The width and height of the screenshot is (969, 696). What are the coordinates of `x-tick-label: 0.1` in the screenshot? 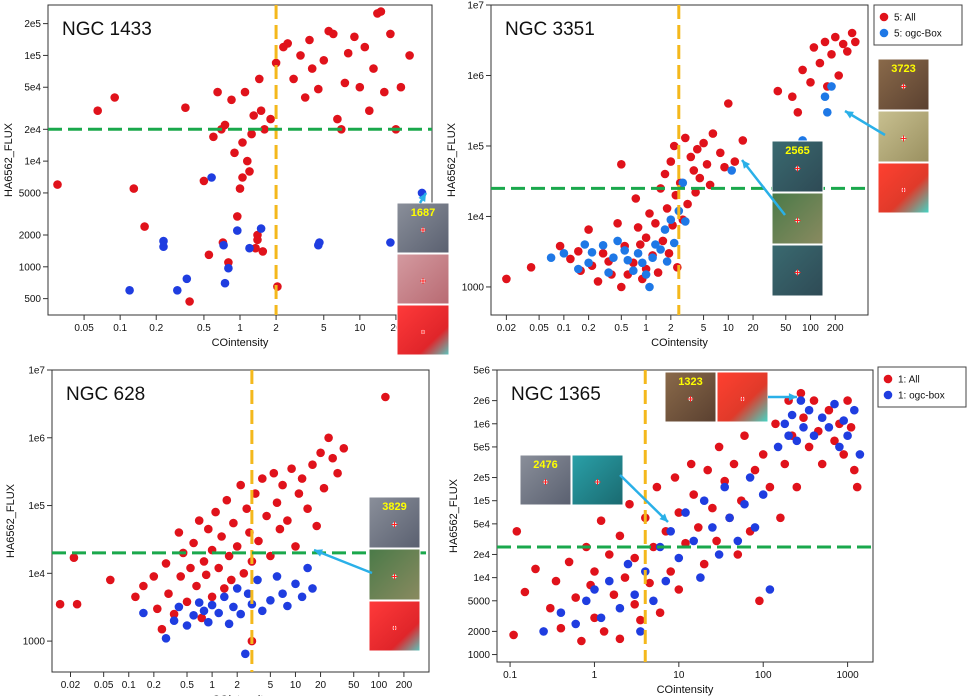 It's located at (564, 328).